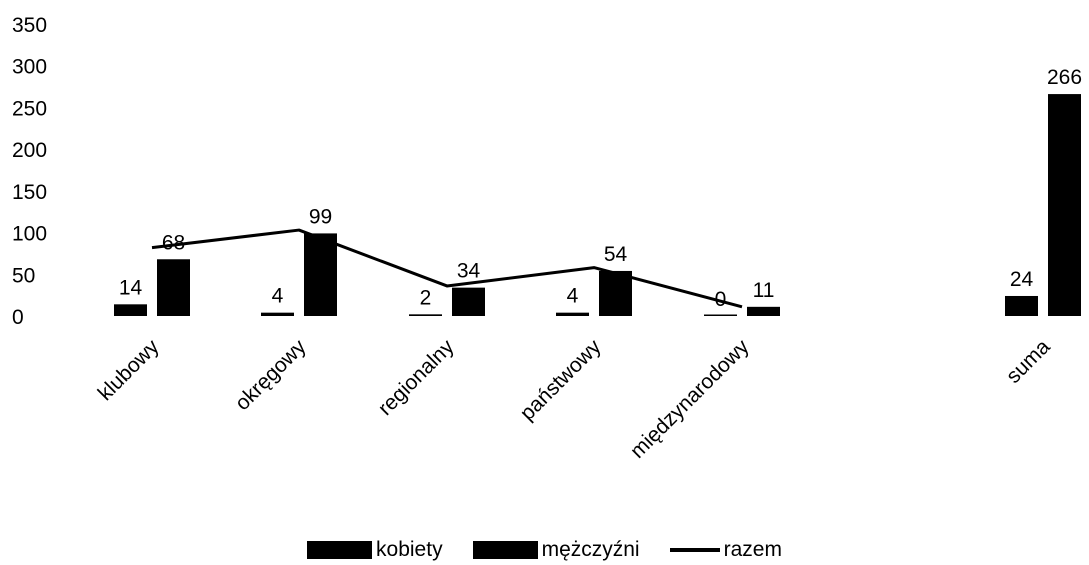 The width and height of the screenshot is (1089, 565). I want to click on legend-item-mezczyzni: mężczyźni, so click(556, 550).